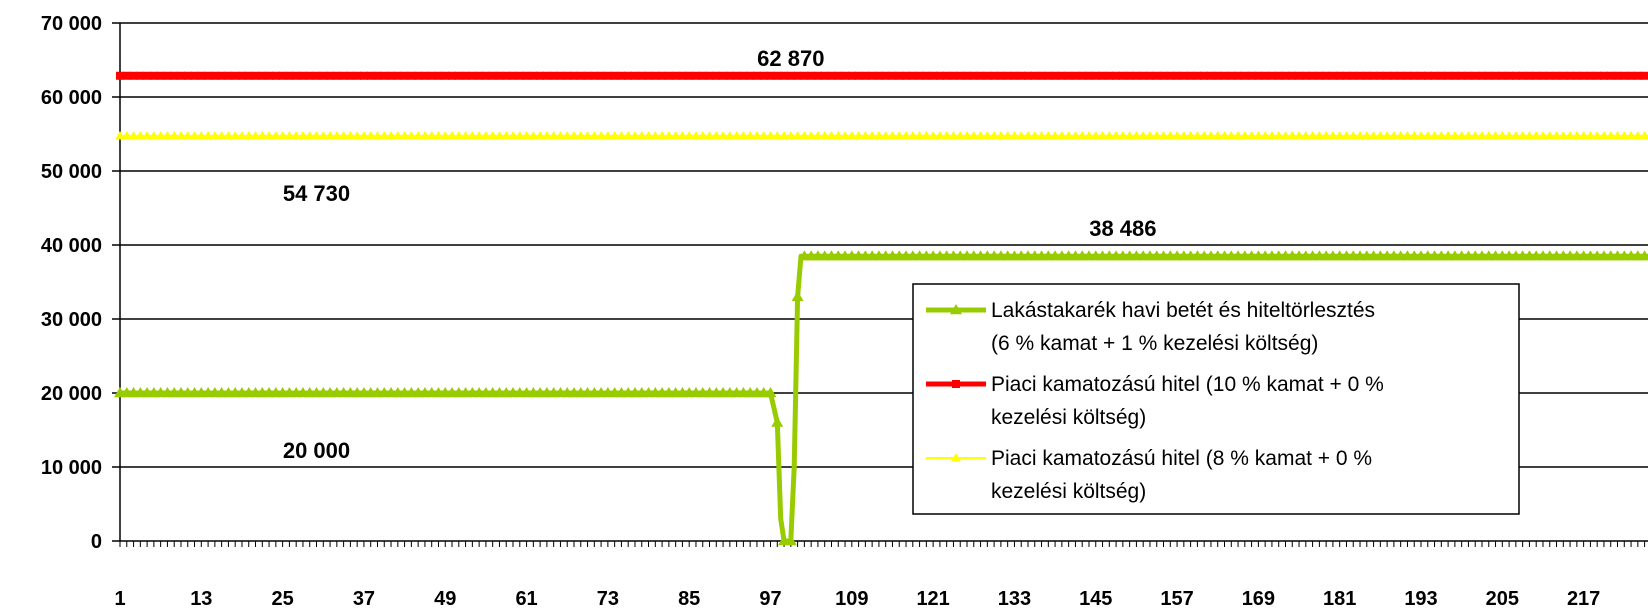  I want to click on legend-label: kezelési költség), so click(1068, 491).